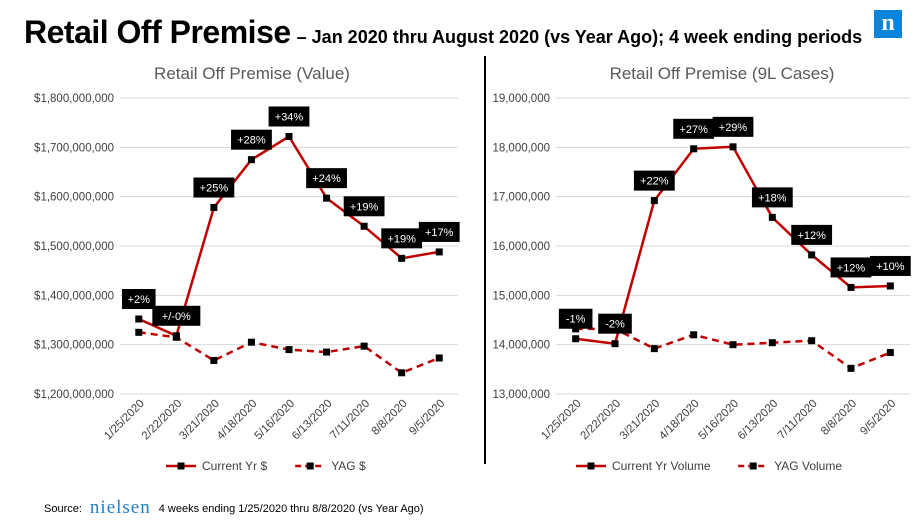  What do you see at coordinates (252, 73) in the screenshot?
I see `chart-title: Retail Off Premise (Value)` at bounding box center [252, 73].